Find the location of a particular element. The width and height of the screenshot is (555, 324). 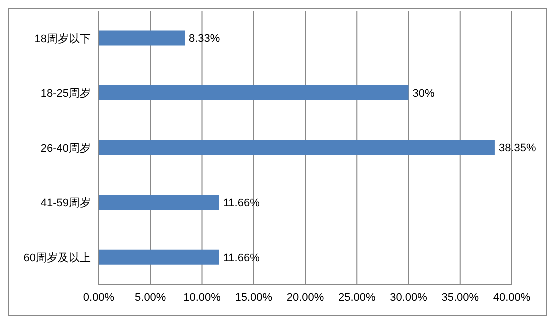

x-tick-label: 30.00% is located at coordinates (409, 298).